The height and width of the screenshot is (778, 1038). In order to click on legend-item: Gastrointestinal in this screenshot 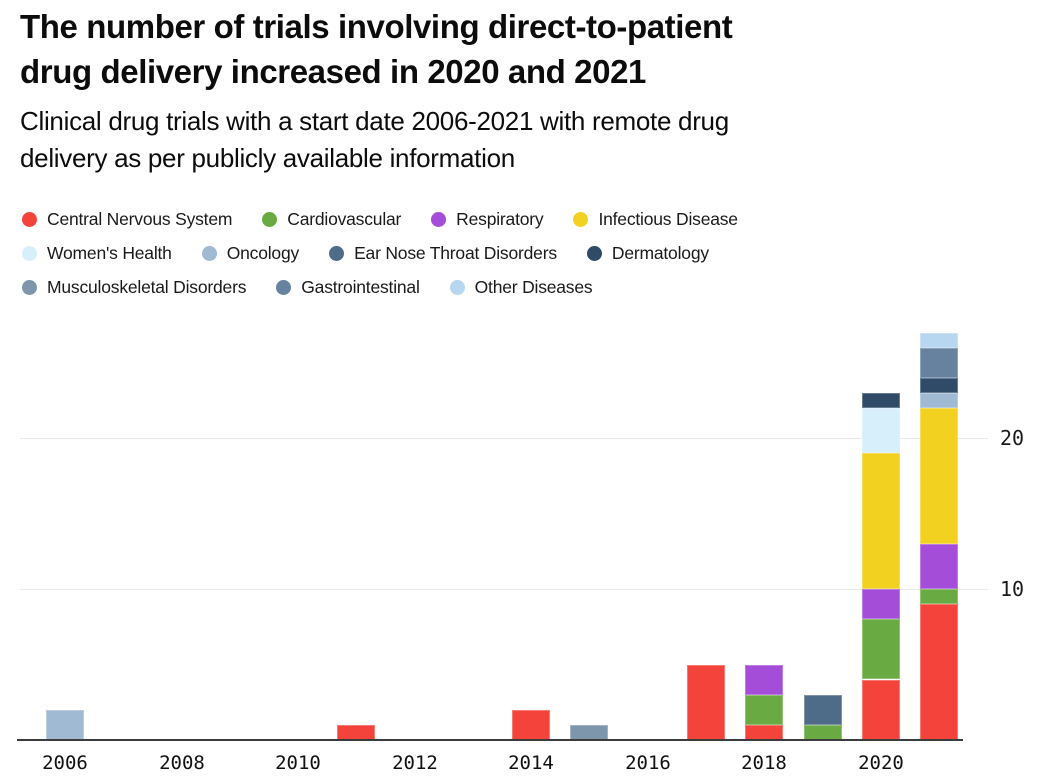, I will do `click(348, 287)`.